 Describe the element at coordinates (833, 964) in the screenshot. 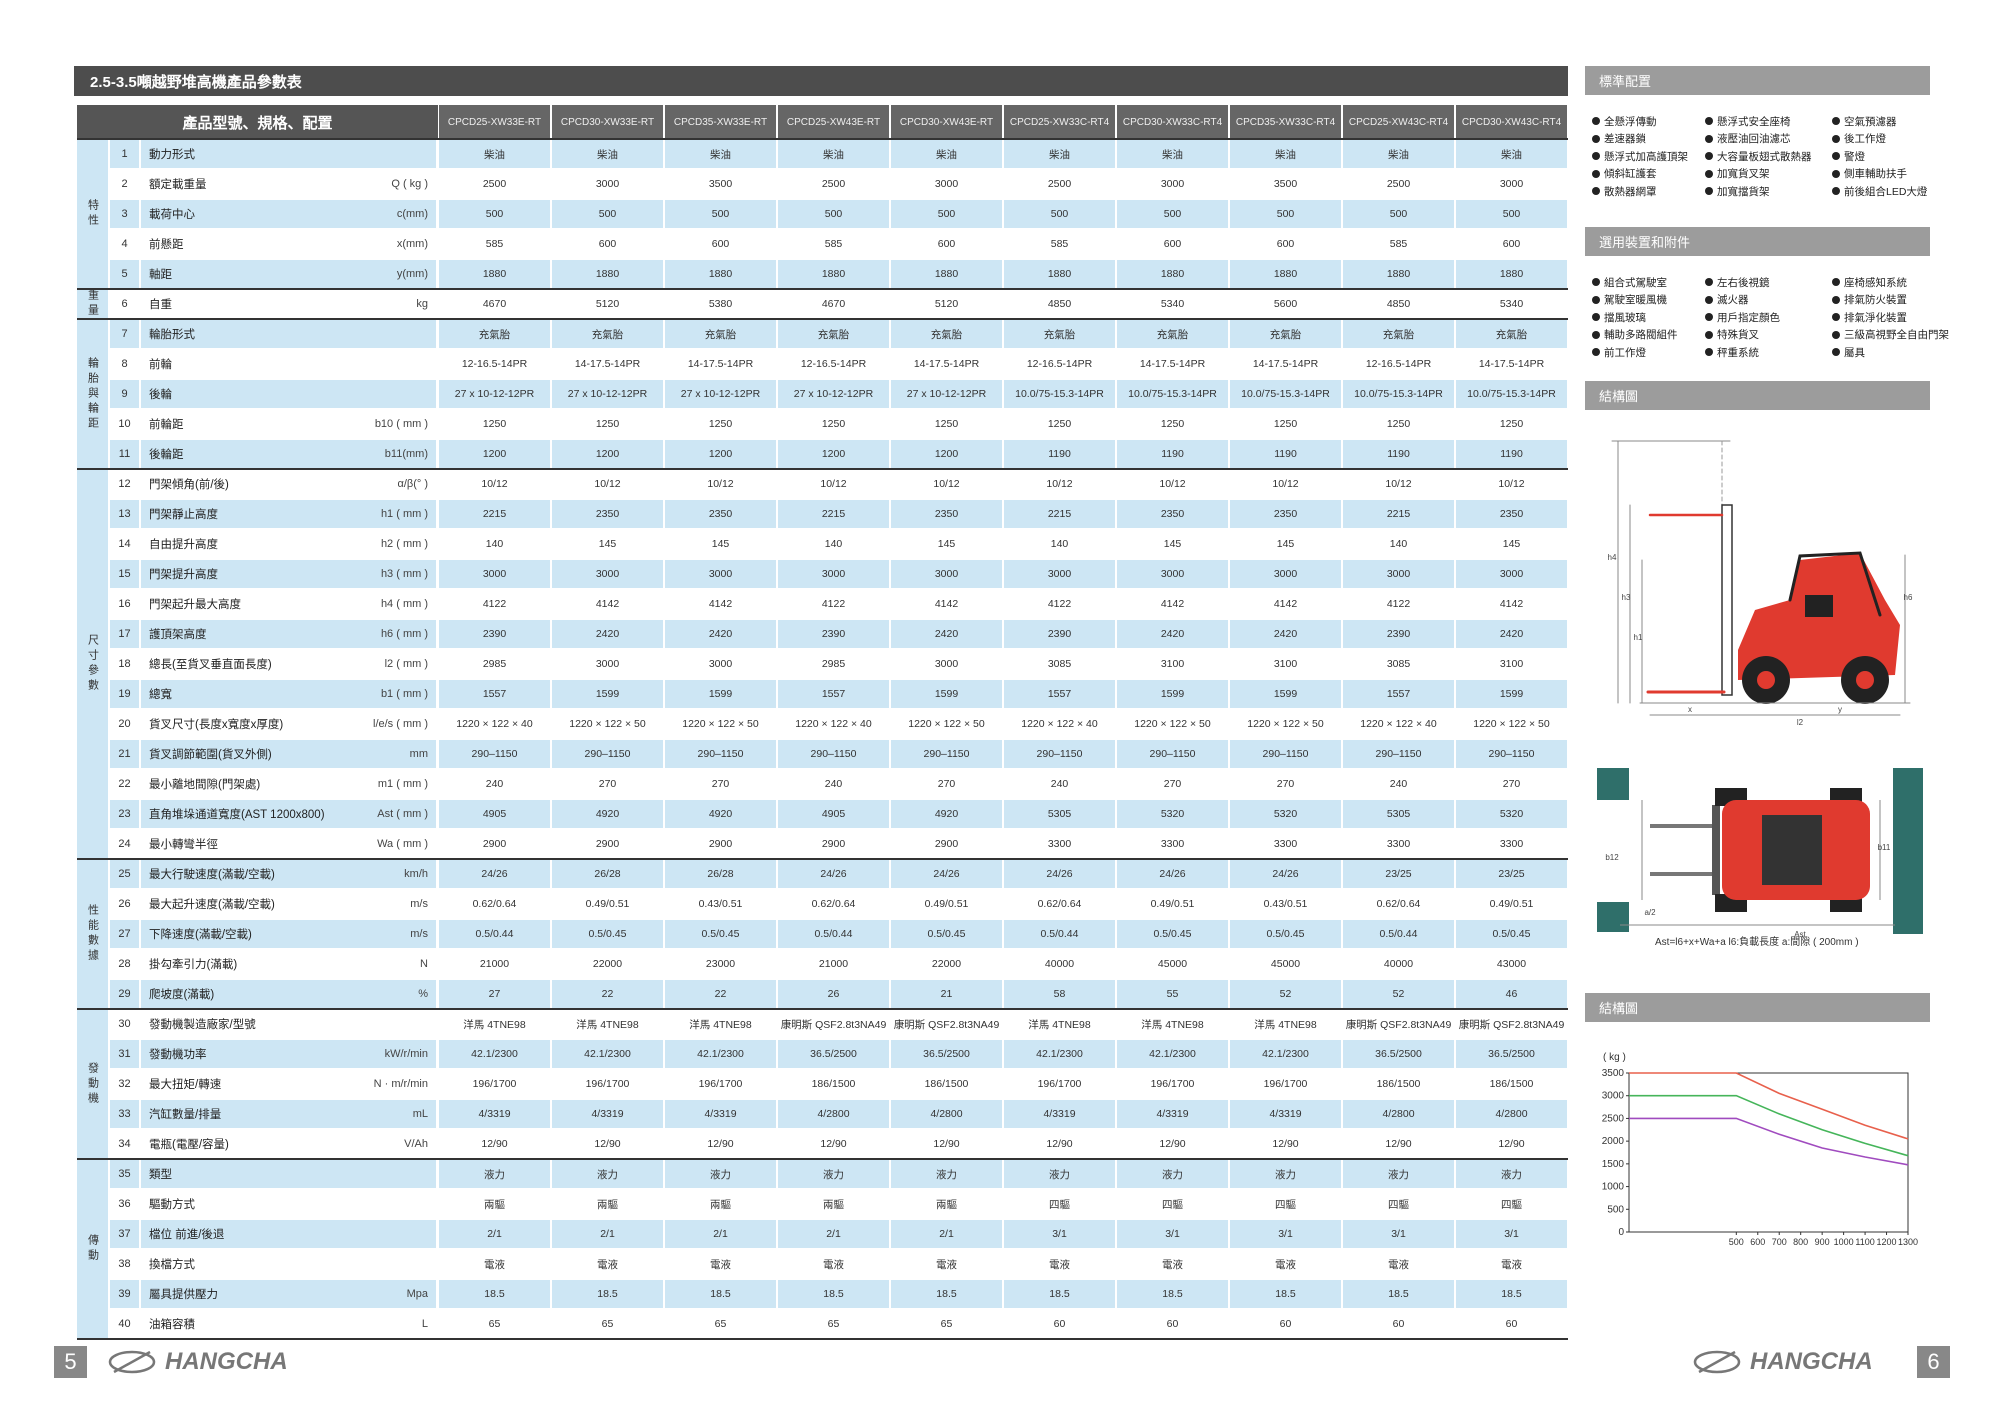

I see `cell-value: 21000` at that location.